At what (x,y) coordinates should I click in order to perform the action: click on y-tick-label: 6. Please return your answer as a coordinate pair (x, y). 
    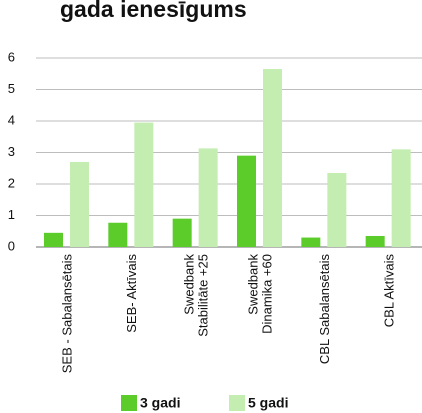
    Looking at the image, I should click on (11, 56).